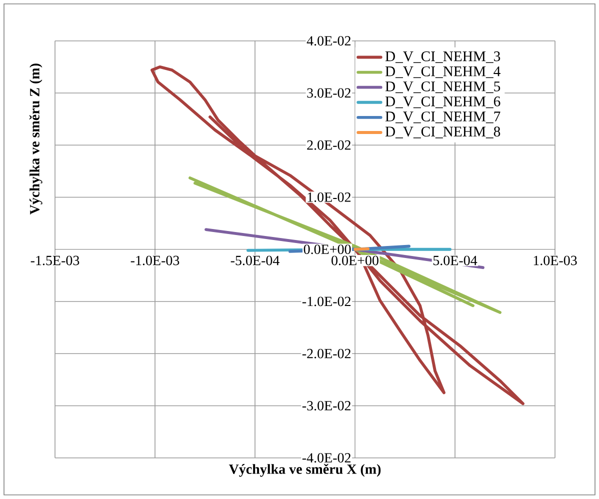 The image size is (599, 499). What do you see at coordinates (326, 353) in the screenshot?
I see `y-tick-label: -2.0E-02` at bounding box center [326, 353].